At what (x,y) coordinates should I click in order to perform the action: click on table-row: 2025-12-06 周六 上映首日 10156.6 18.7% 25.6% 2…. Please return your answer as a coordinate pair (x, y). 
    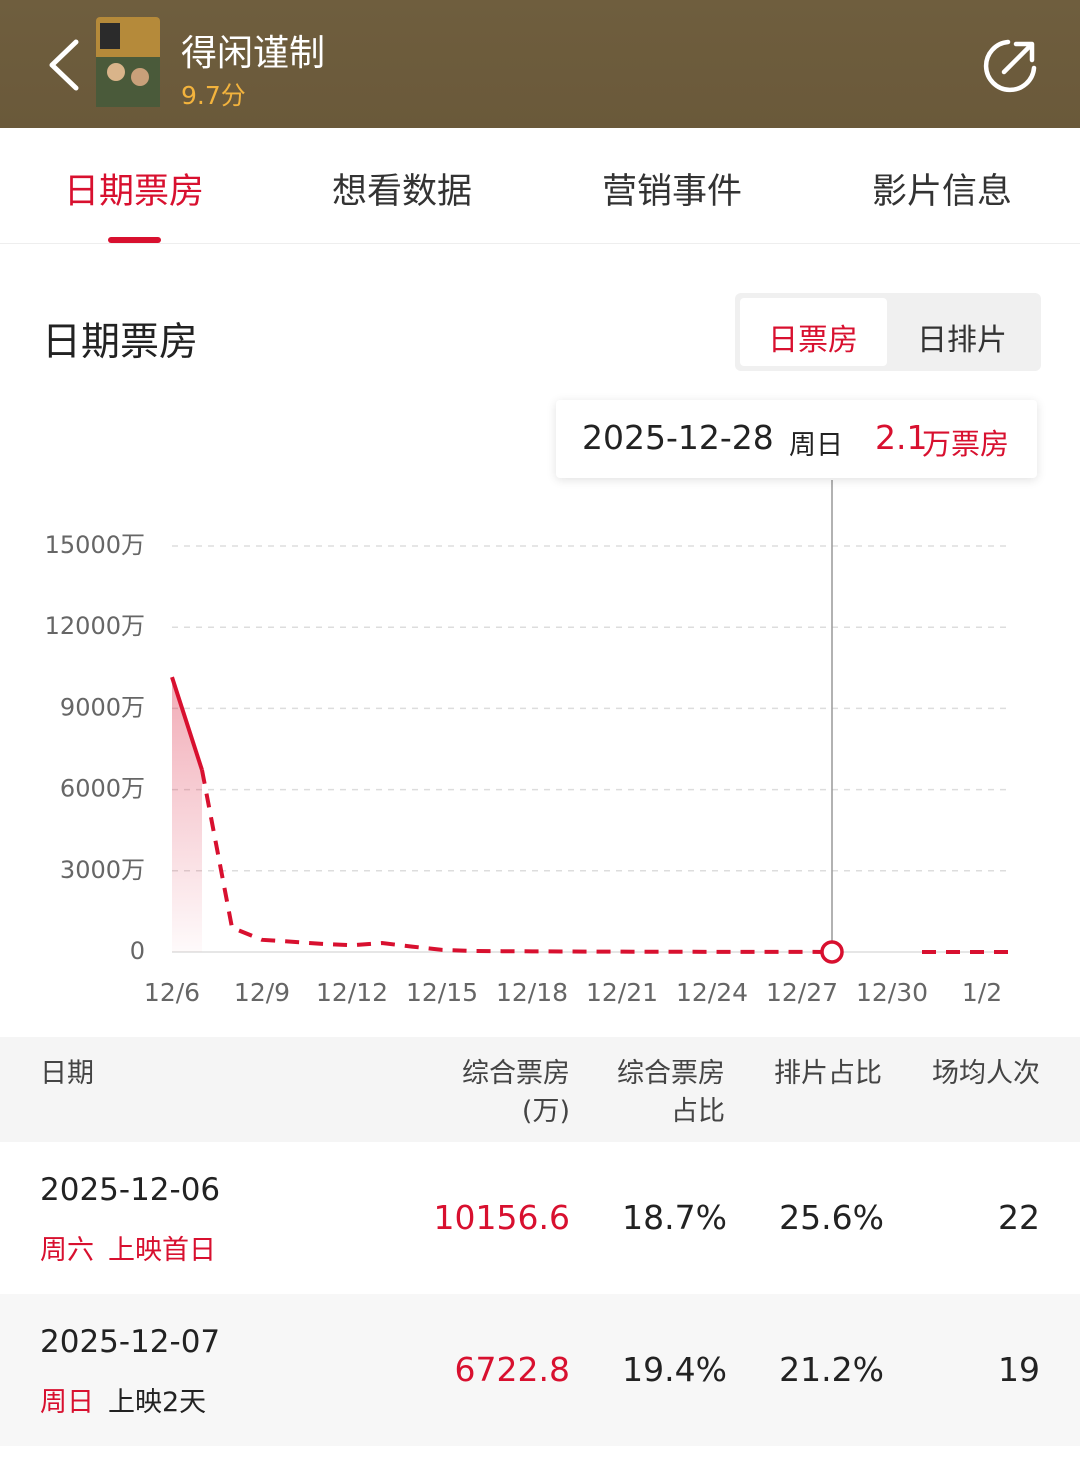
    Looking at the image, I should click on (540, 1218).